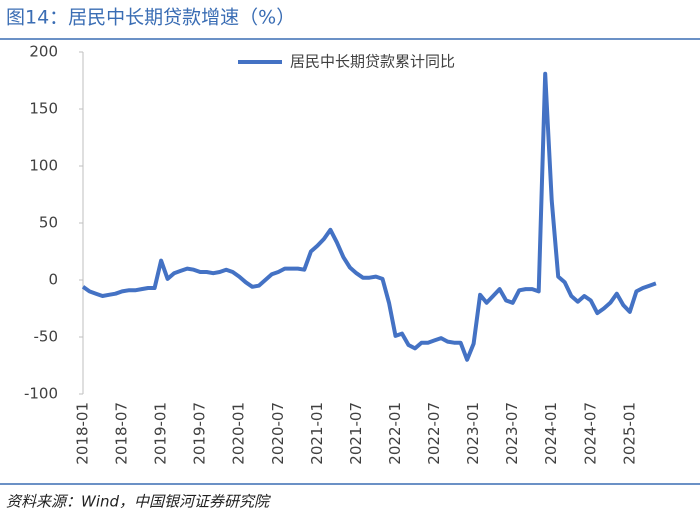  What do you see at coordinates (150, 18) in the screenshot?
I see `chart-title: 图14：居民中长期贷款增速（%）` at bounding box center [150, 18].